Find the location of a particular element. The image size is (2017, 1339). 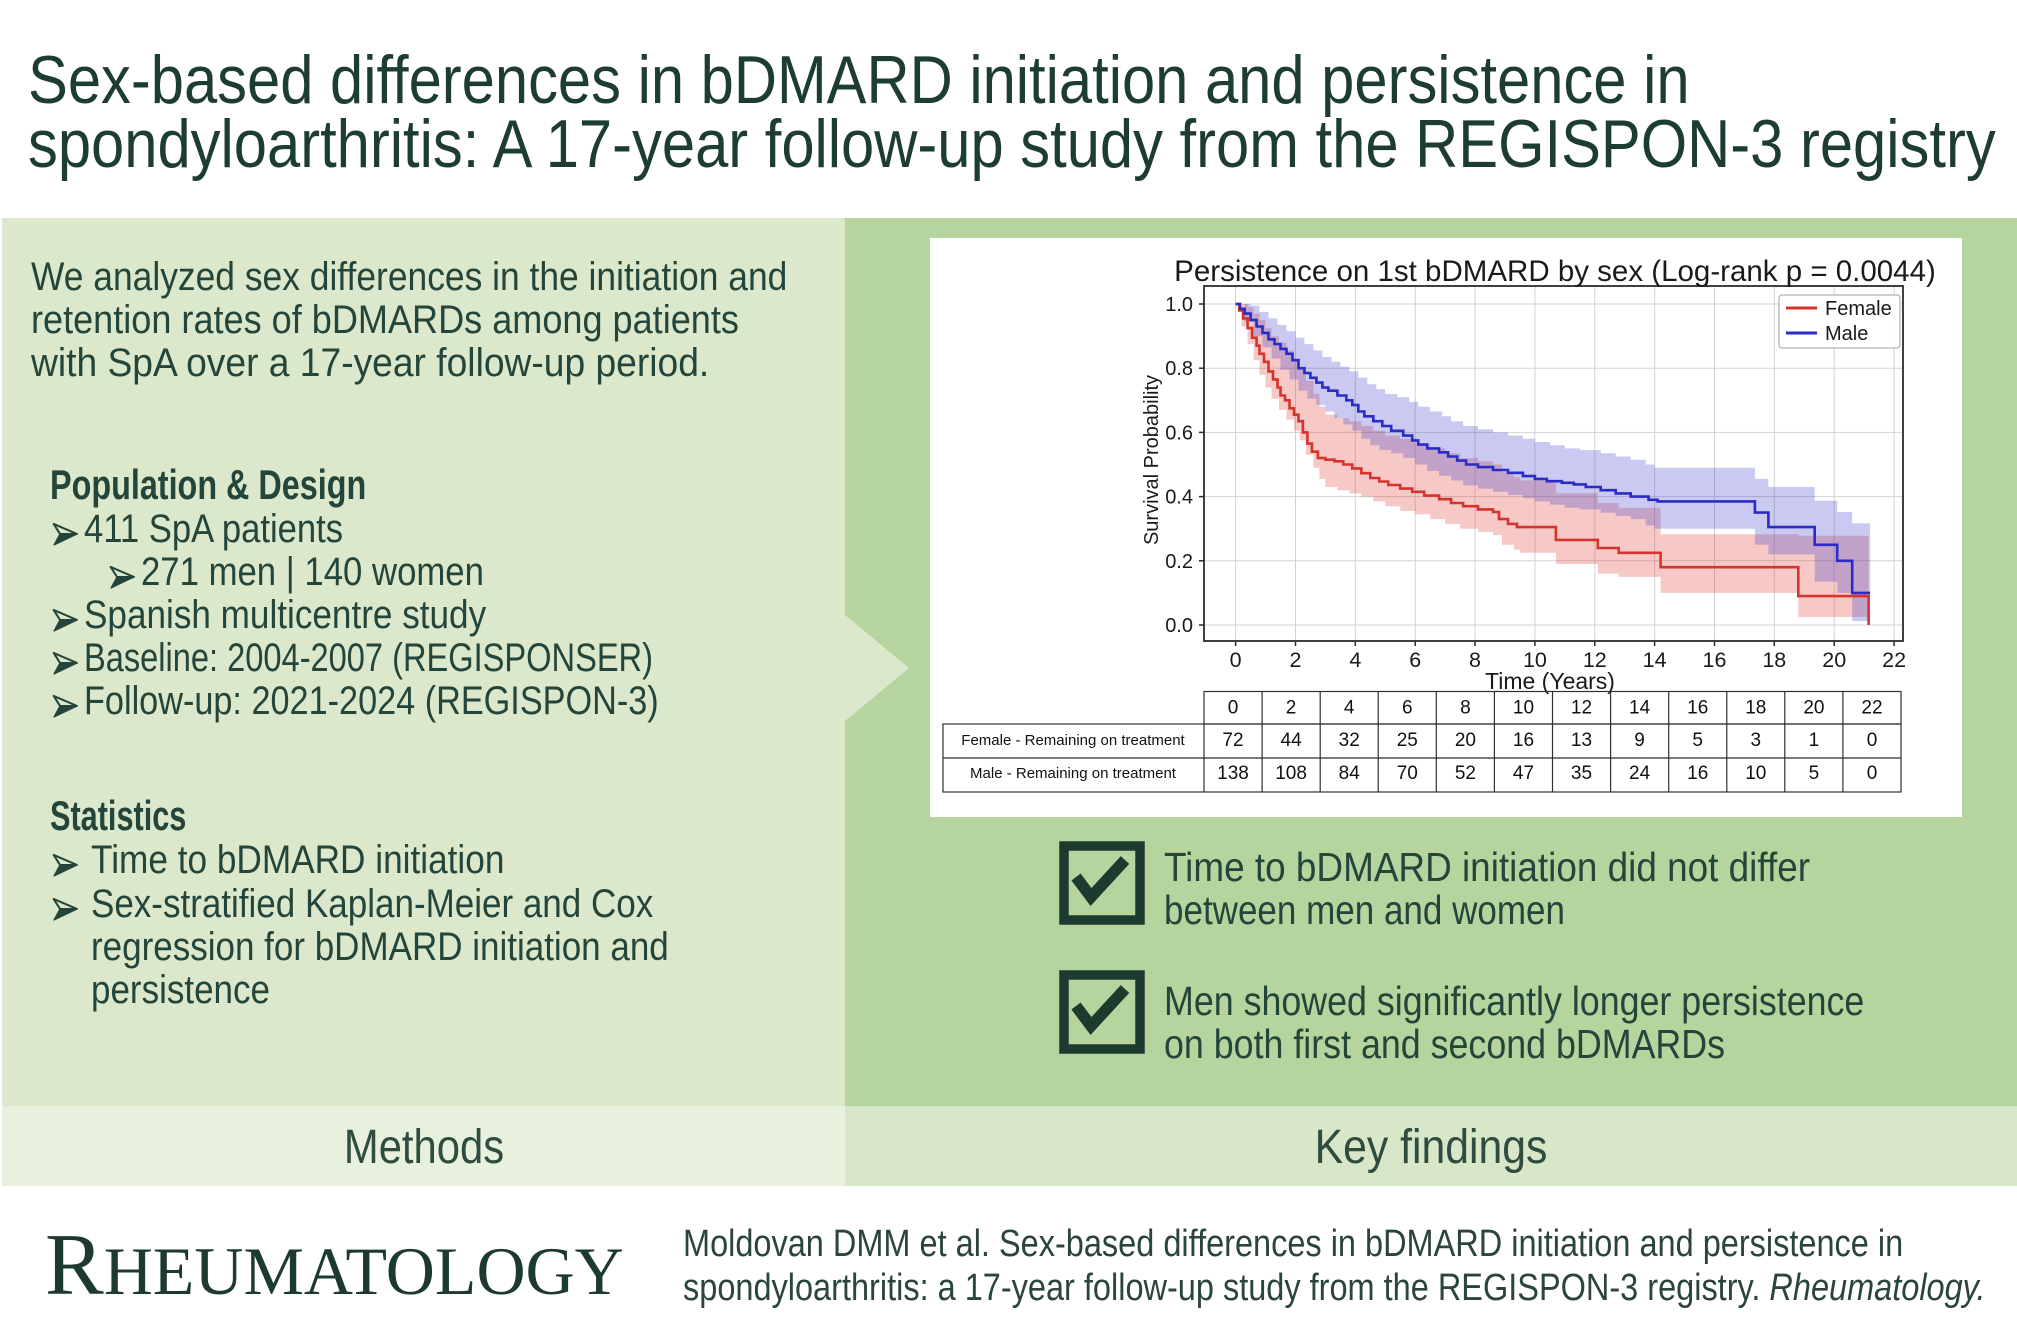

svg-text: 47 is located at coordinates (1523, 773).